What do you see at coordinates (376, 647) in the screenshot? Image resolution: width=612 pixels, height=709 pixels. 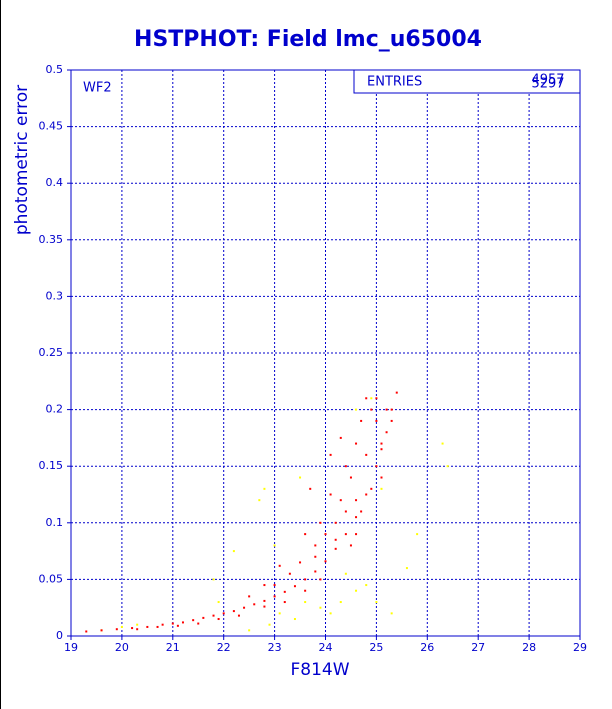 I see `x-tick-label: 25` at bounding box center [376, 647].